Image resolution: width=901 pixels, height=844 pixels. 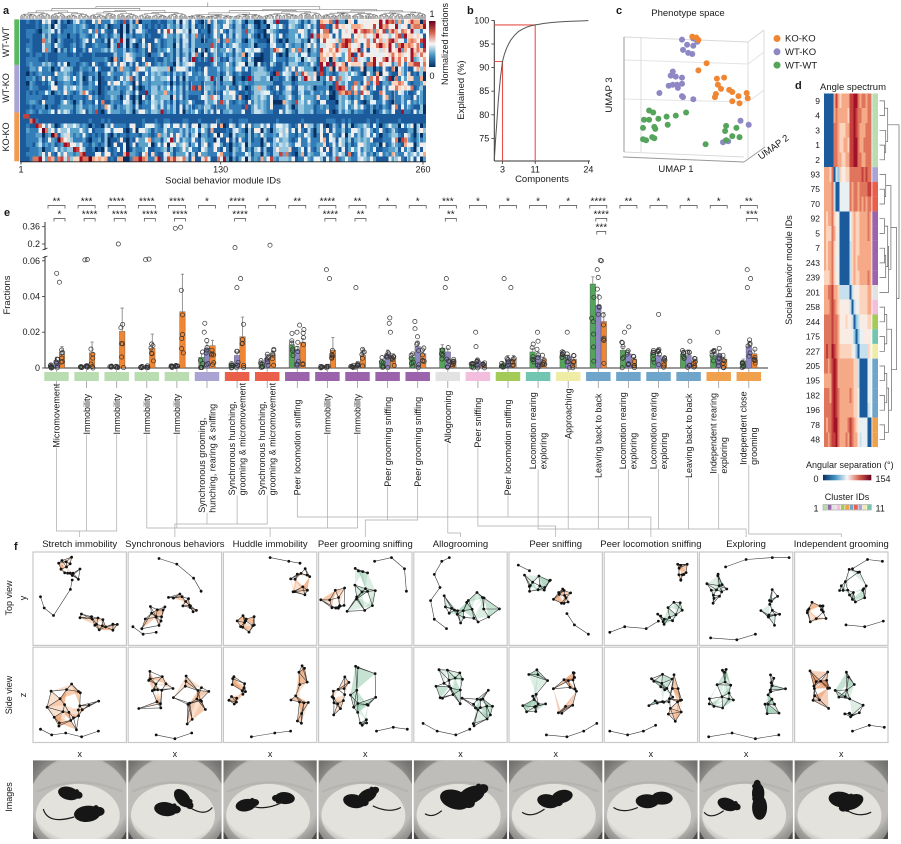 What do you see at coordinates (813, 263) in the screenshot?
I see `svg-text: 243` at bounding box center [813, 263].